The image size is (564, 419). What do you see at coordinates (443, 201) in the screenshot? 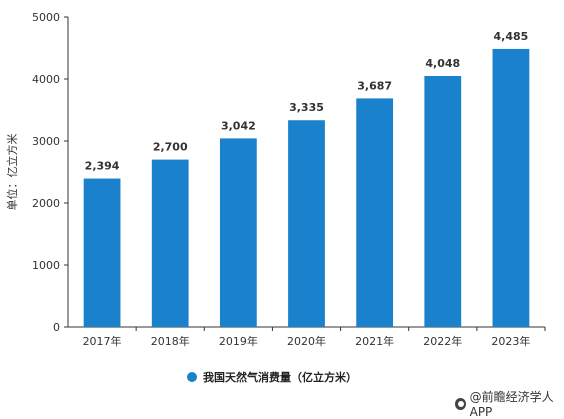
I see `bar-2022年` at bounding box center [443, 201].